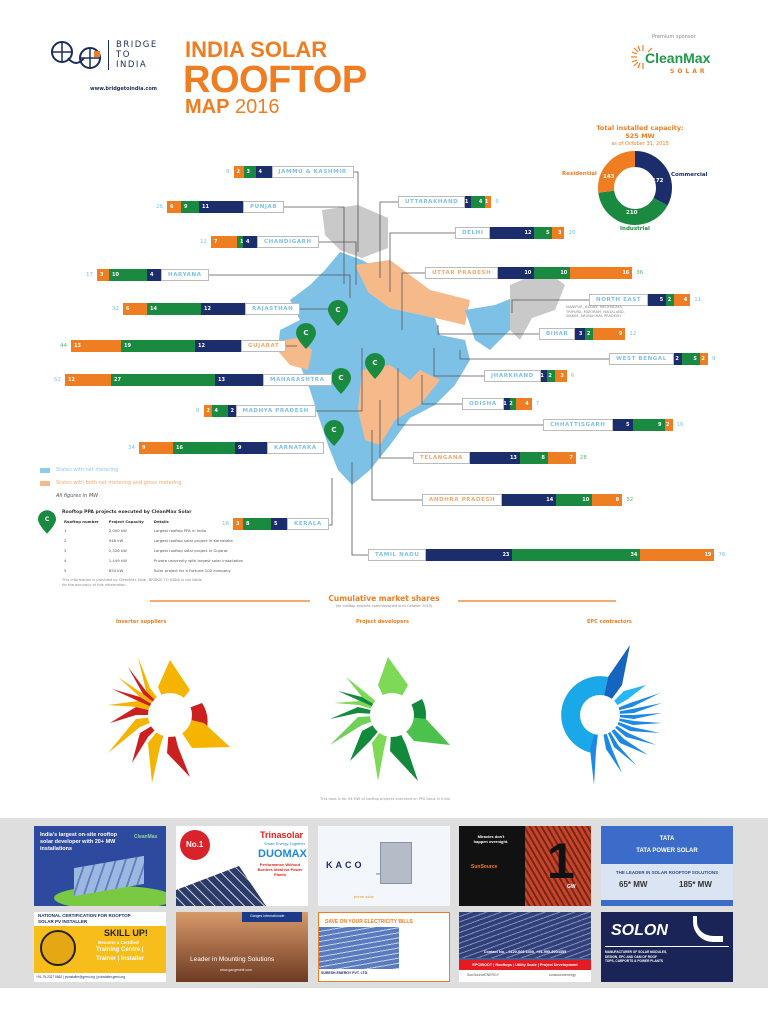  What do you see at coordinates (640, 144) in the screenshot?
I see `capacity-date: as of October 31, 2015` at bounding box center [640, 144].